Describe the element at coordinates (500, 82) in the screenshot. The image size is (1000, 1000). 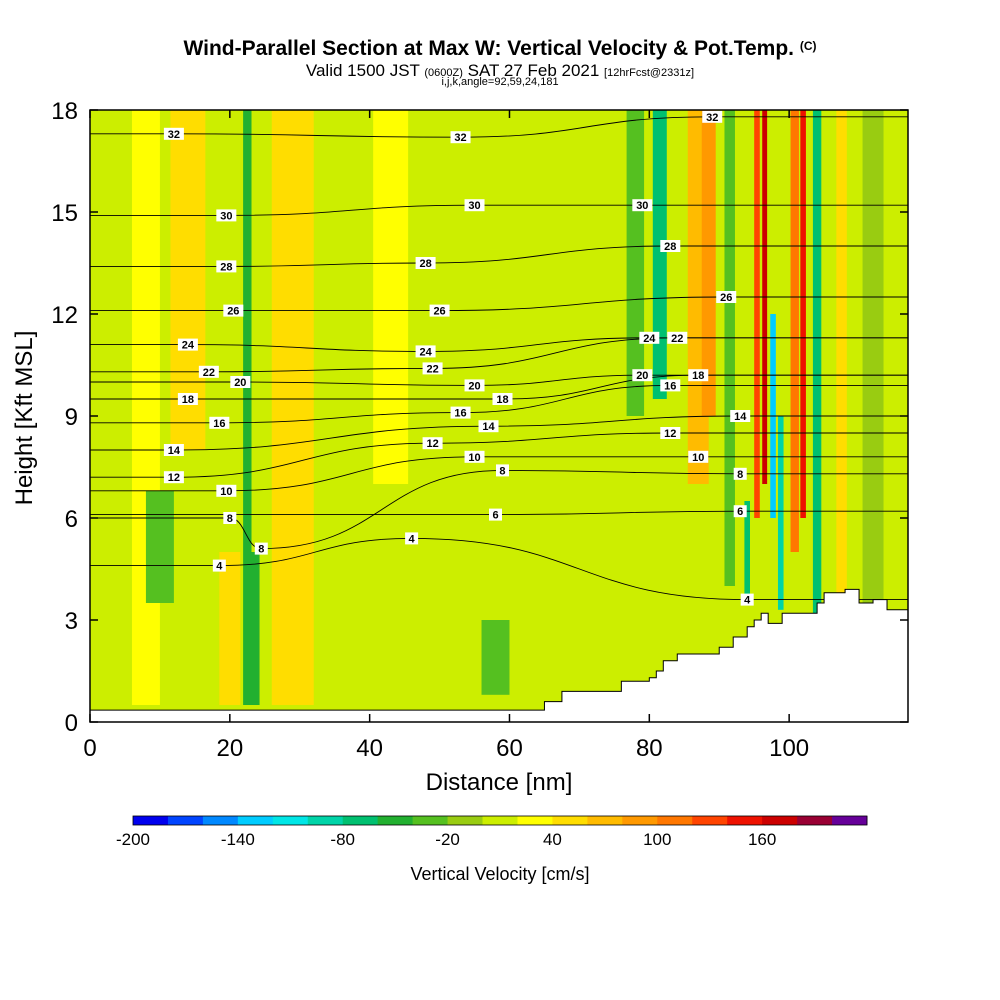
I see `grid-indices: i,j,k,angle=92,59,24,181` at that location.